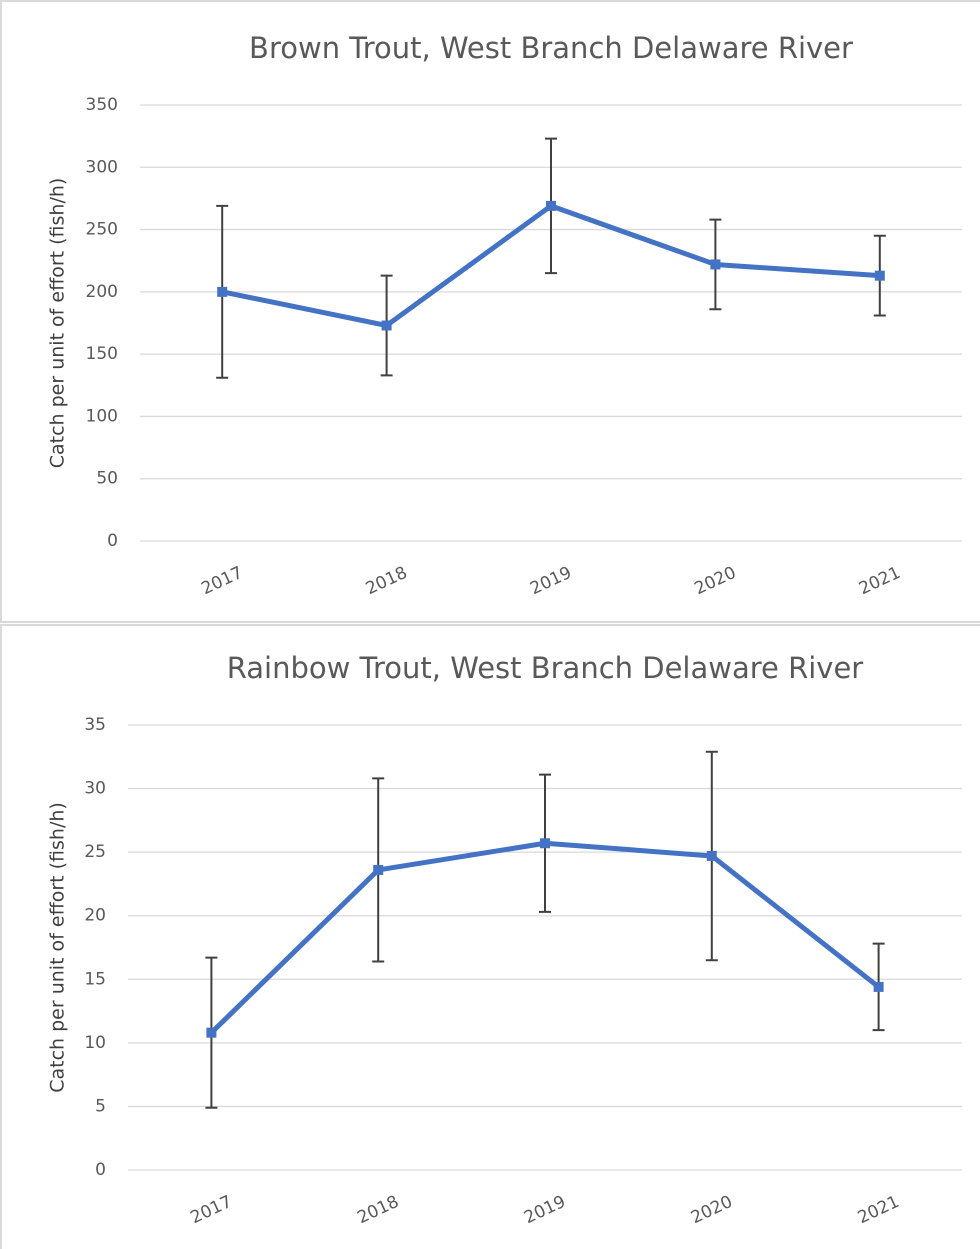  Describe the element at coordinates (102, 354) in the screenshot. I see `y-tick-label: 150` at that location.